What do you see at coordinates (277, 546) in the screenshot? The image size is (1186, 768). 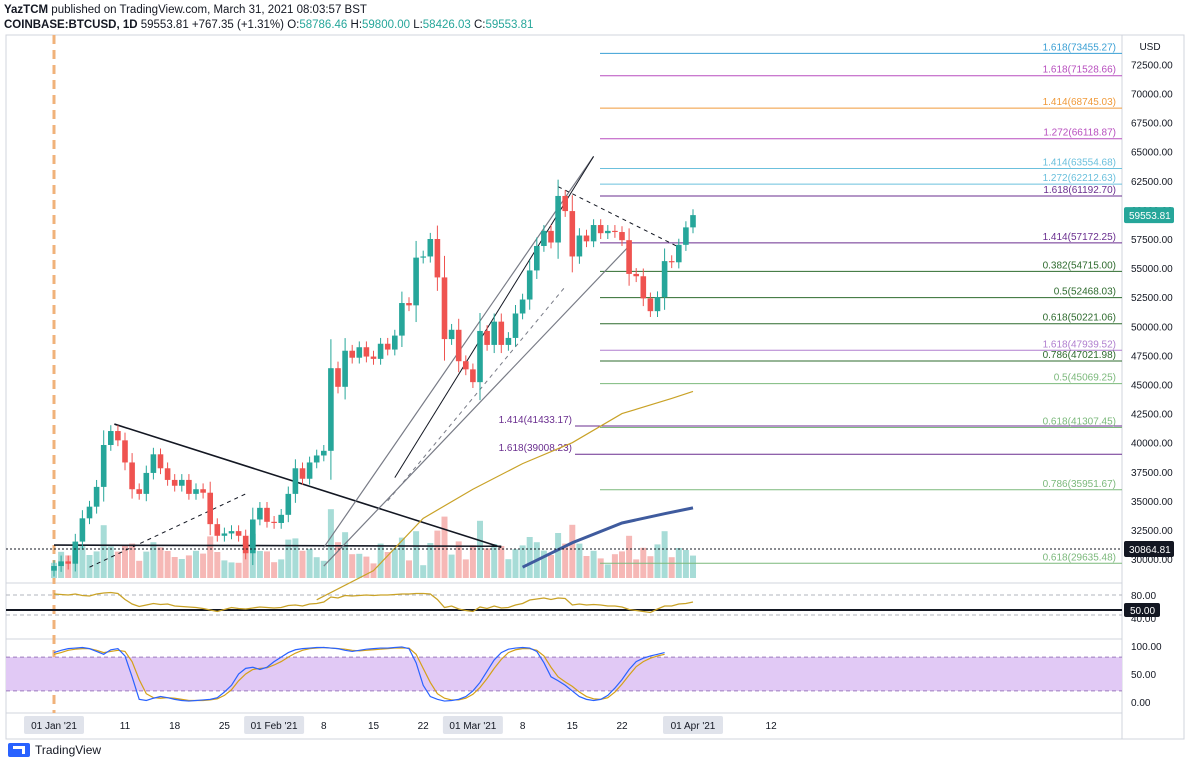 I see `triangle-base-trendline` at bounding box center [277, 546].